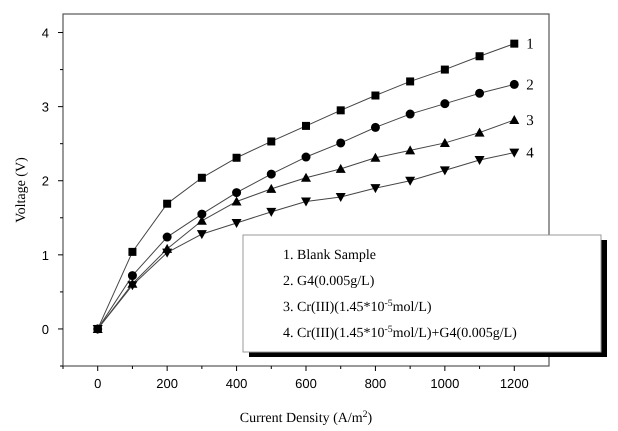 The image size is (618, 431). What do you see at coordinates (98, 383) in the screenshot?
I see `x-tick-label: 0` at bounding box center [98, 383].